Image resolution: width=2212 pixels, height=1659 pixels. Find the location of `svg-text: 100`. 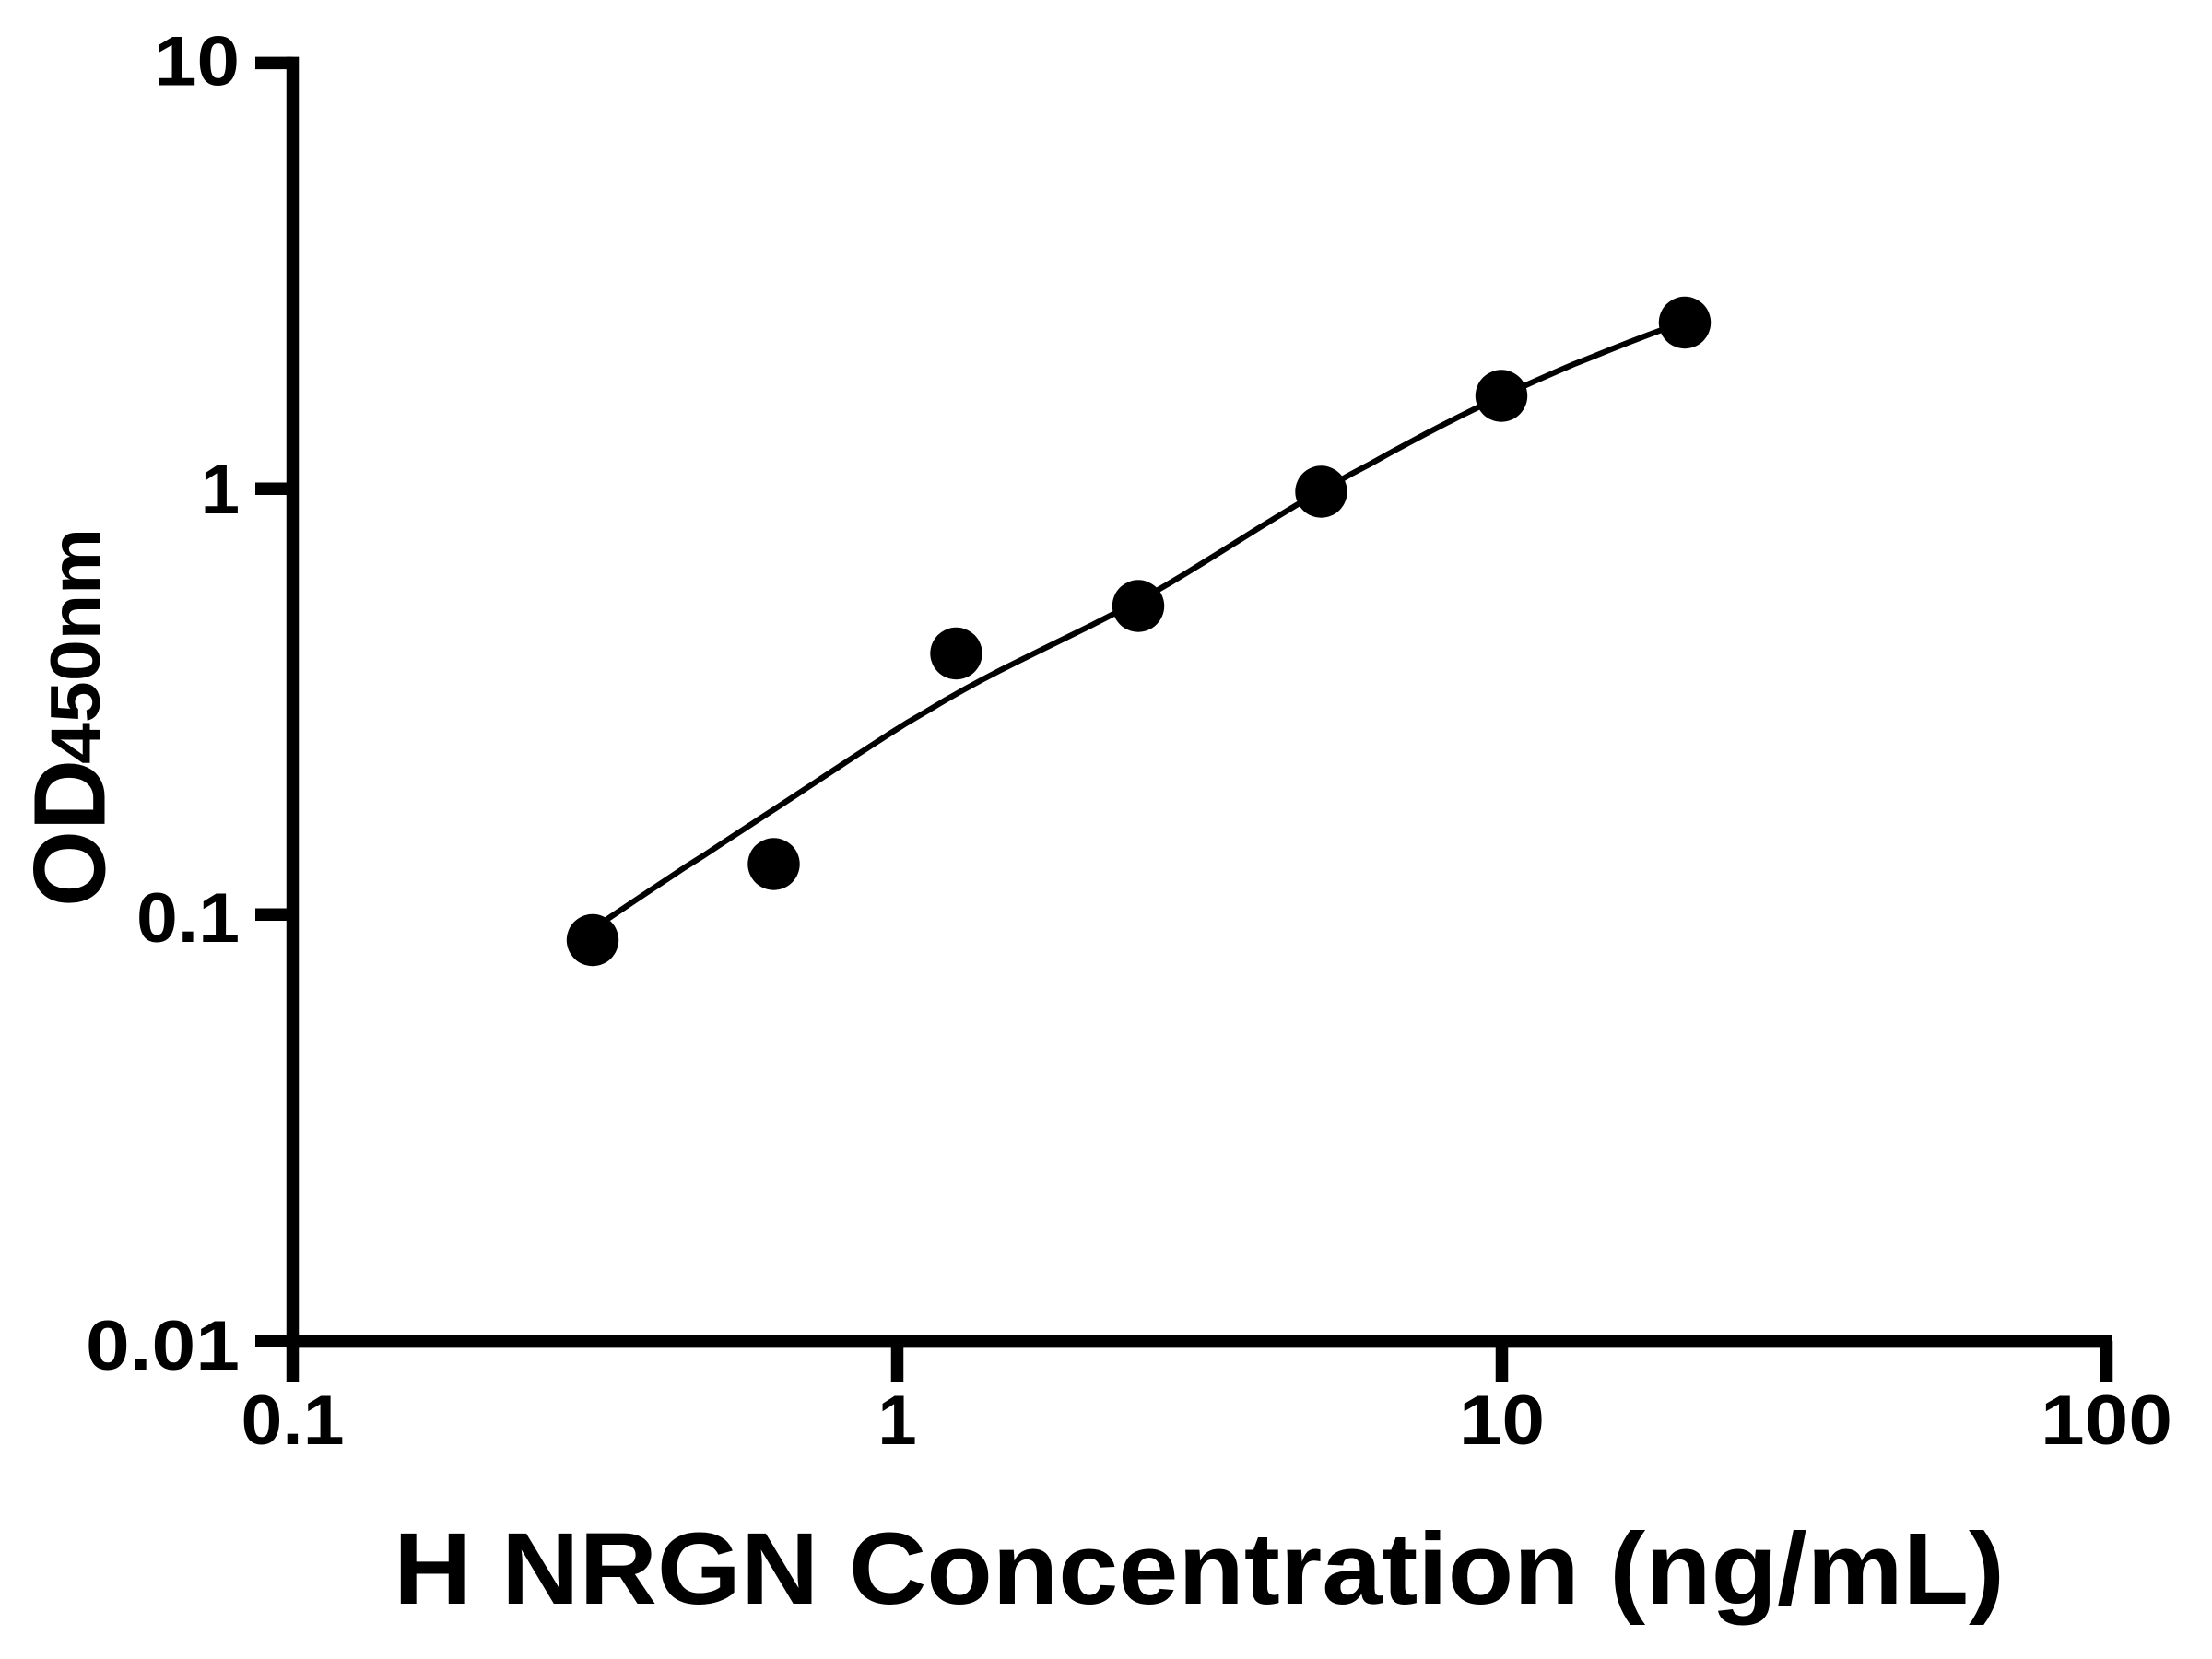

svg-text: 100 is located at coordinates (2106, 1421).